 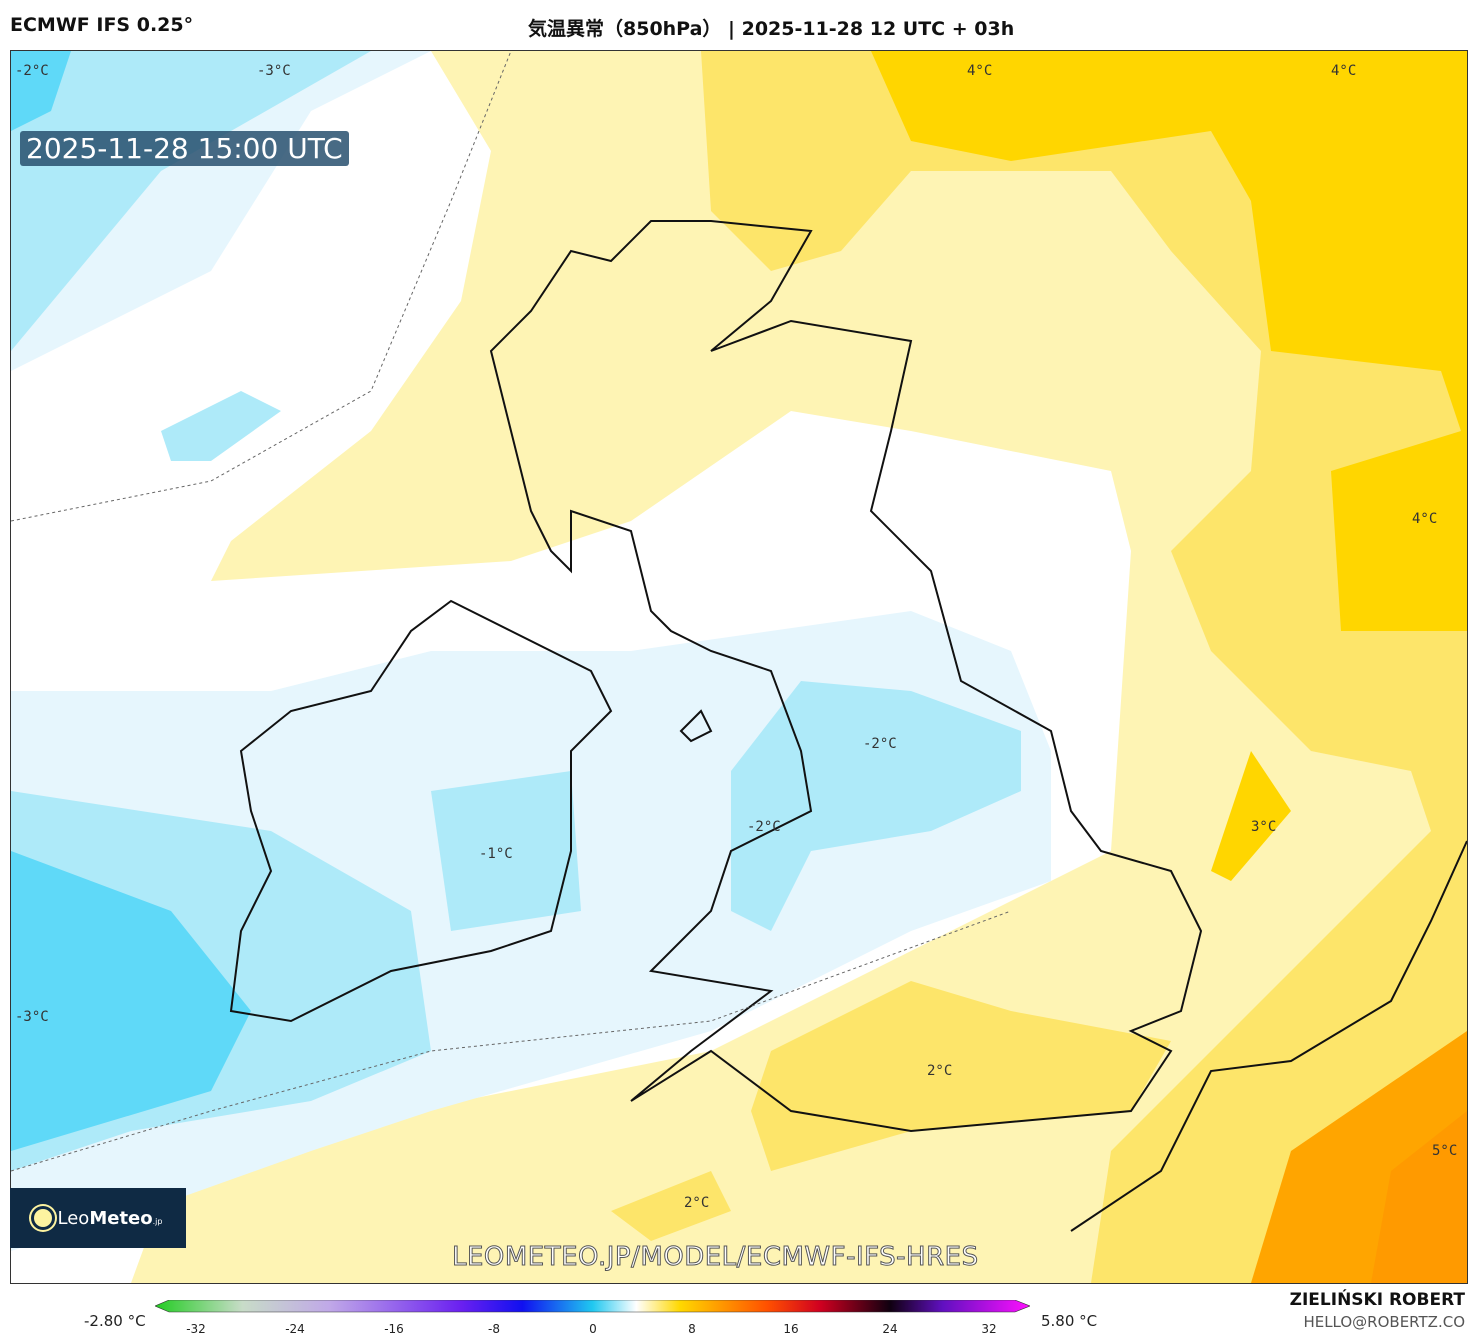 I want to click on colorbar-tick: -32, so click(x=196, y=1329).